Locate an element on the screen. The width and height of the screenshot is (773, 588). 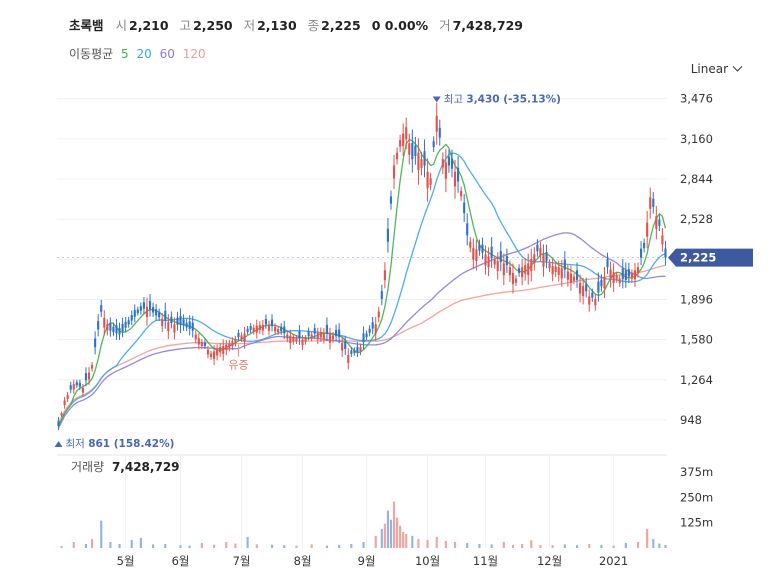
volume-tick-label: 250m is located at coordinates (696, 497).